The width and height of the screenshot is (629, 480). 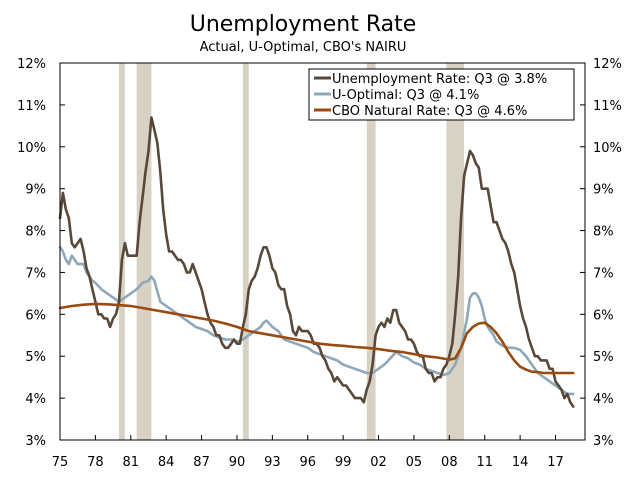 I want to click on y-tick-label-left: 11%, so click(x=31, y=106).